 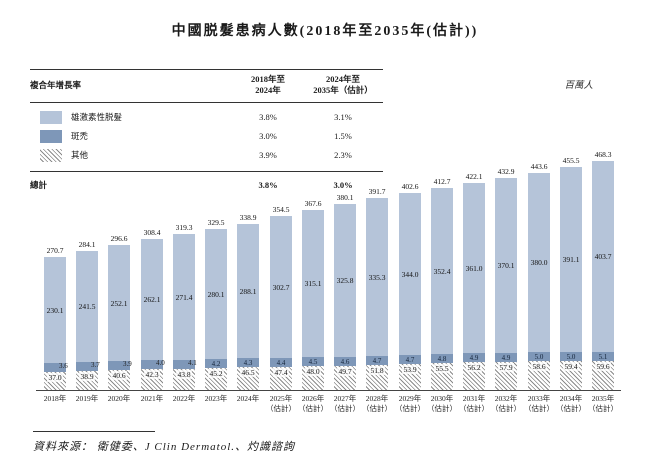 I want to click on cagr-col-2018-2024: 2018年至 2024年, so click(x=267, y=85).